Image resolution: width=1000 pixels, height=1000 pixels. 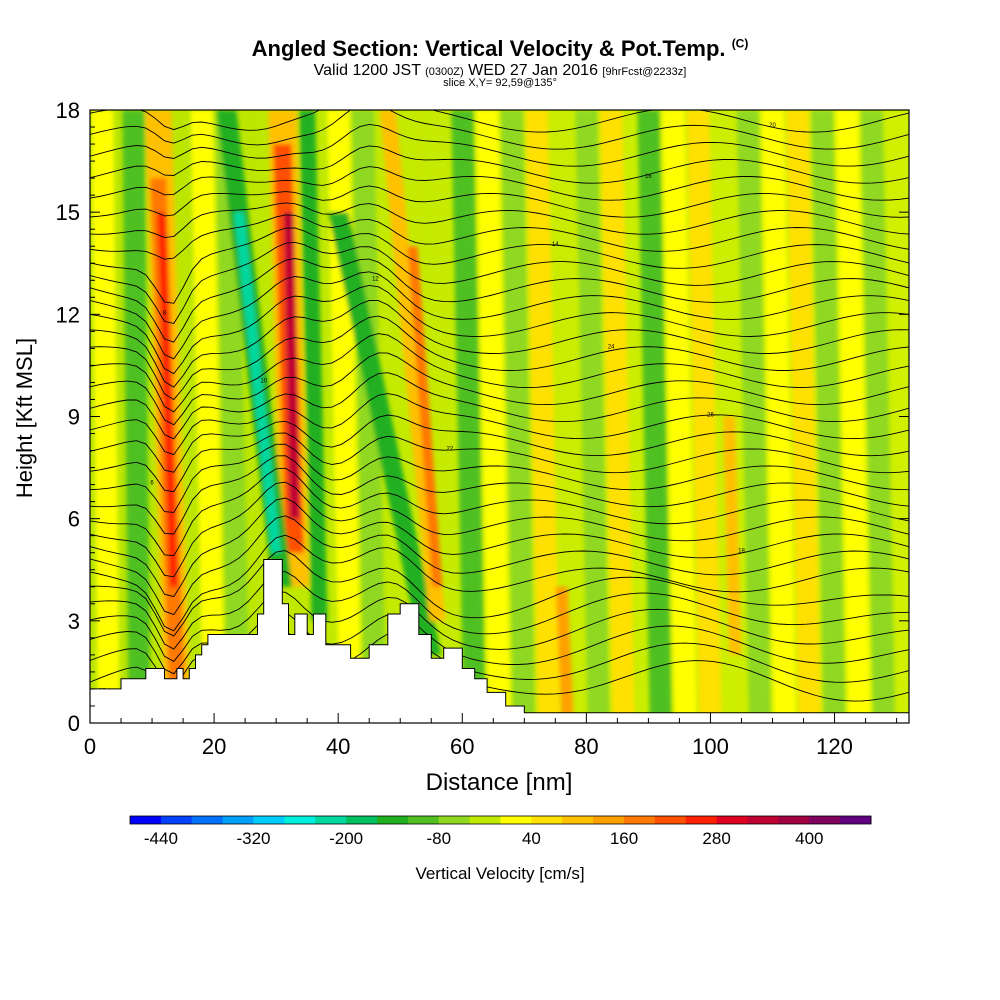 What do you see at coordinates (500, 873) in the screenshot?
I see `colorbar-label: Vertical Velocity [cm/s]` at bounding box center [500, 873].